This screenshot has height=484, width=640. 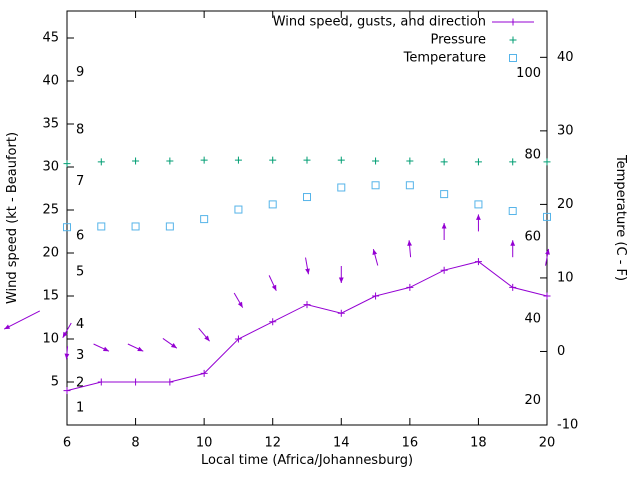 I want to click on x-tick-label: 8, so click(x=135, y=443).